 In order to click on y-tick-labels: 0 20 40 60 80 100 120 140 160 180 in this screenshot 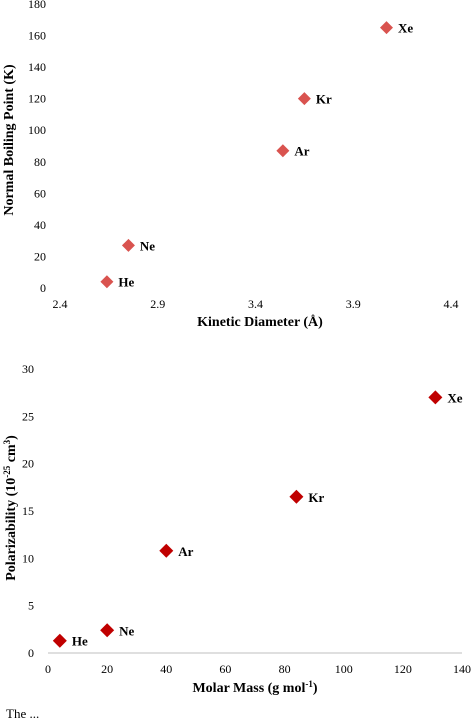, I will do `click(37, 147)`.